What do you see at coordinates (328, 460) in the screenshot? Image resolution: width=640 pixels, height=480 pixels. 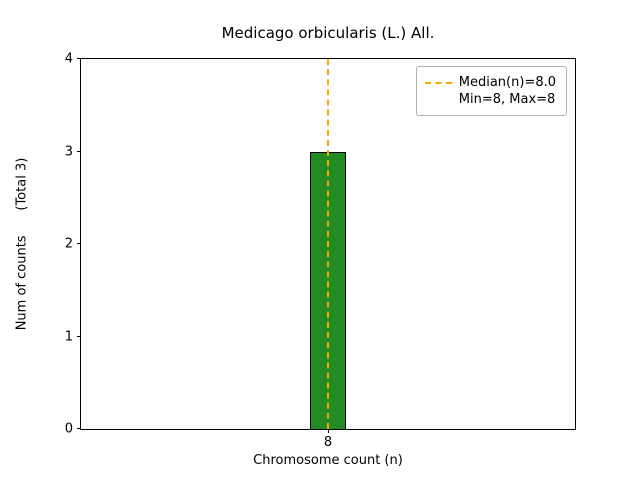 I see `x-axis-label: Chromosome count (n)` at bounding box center [328, 460].